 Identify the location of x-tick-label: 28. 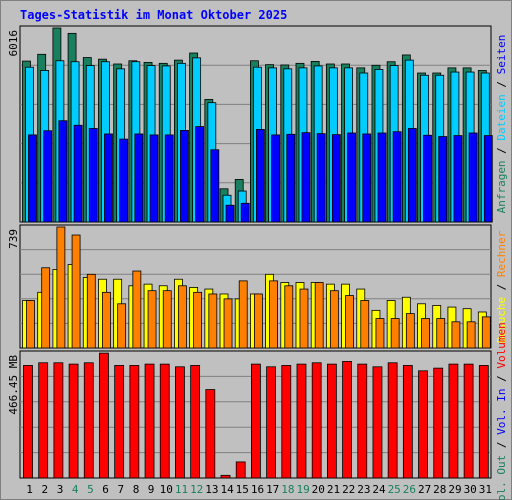
(439, 489).